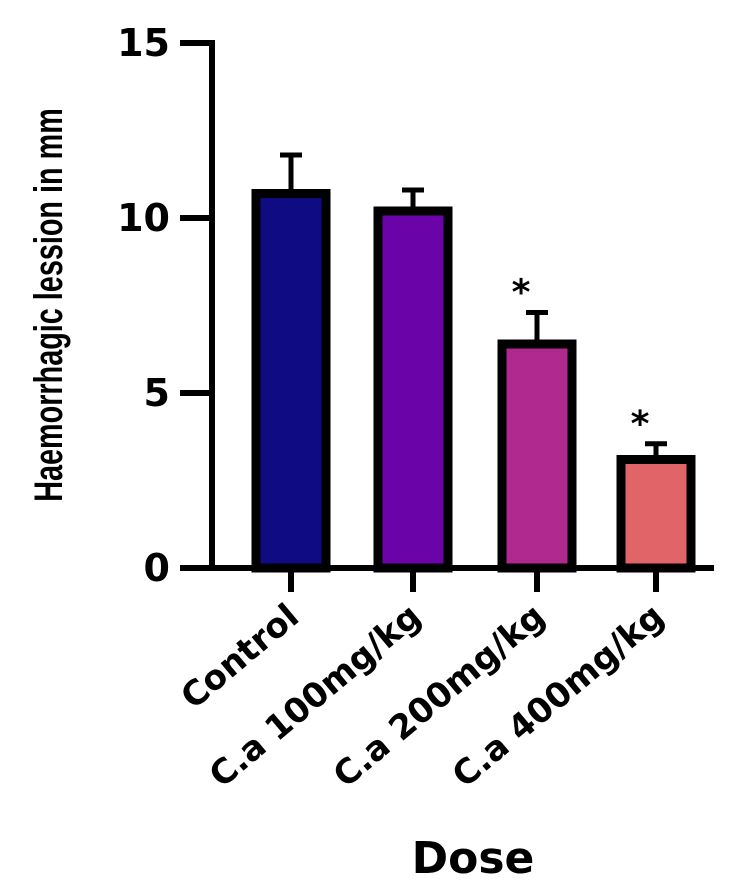 The width and height of the screenshot is (734, 881). What do you see at coordinates (143, 43) in the screenshot?
I see `y-tick-label: 15` at bounding box center [143, 43].